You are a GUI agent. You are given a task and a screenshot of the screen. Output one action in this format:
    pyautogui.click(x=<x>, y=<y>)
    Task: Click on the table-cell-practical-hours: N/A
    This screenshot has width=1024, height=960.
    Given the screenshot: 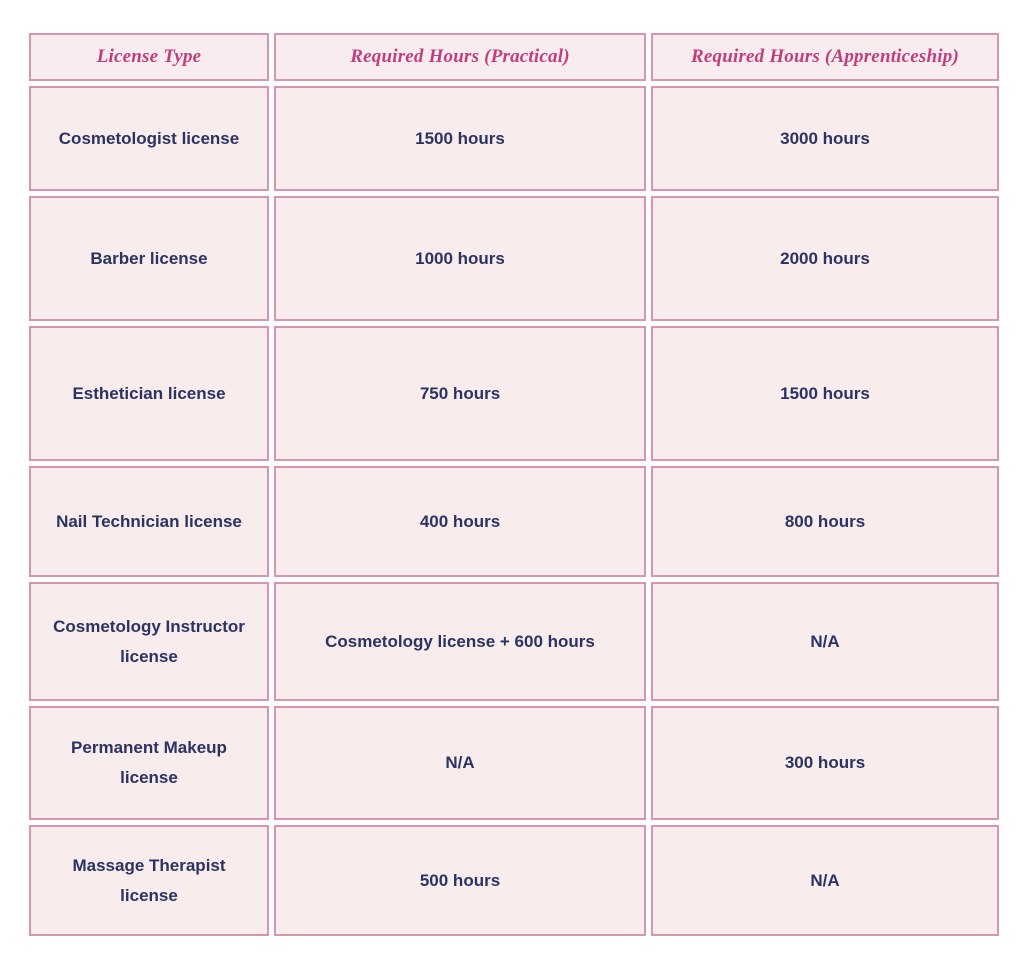 What is the action you would take?
    pyautogui.click(x=460, y=763)
    